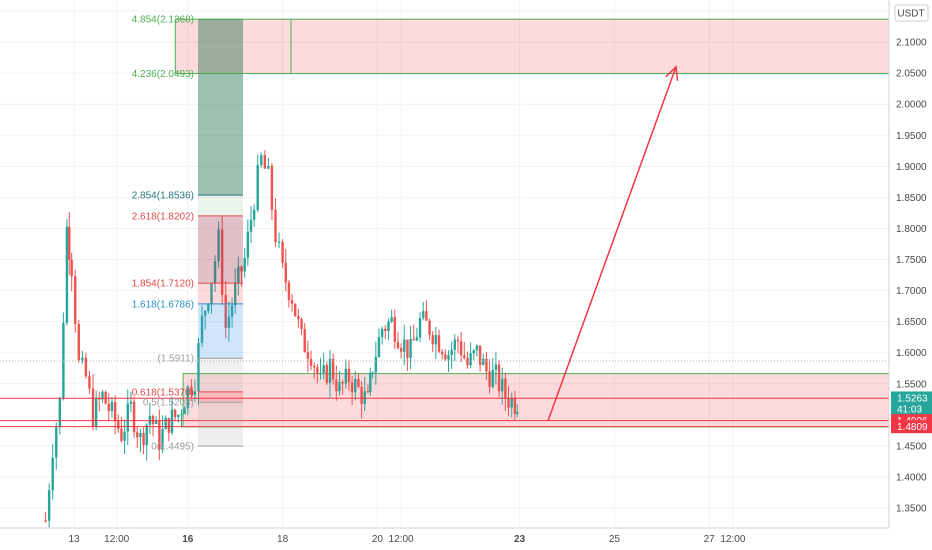 The image size is (932, 550). Describe the element at coordinates (909, 409) in the screenshot. I see `price-badge-countdown: 41:03` at that location.